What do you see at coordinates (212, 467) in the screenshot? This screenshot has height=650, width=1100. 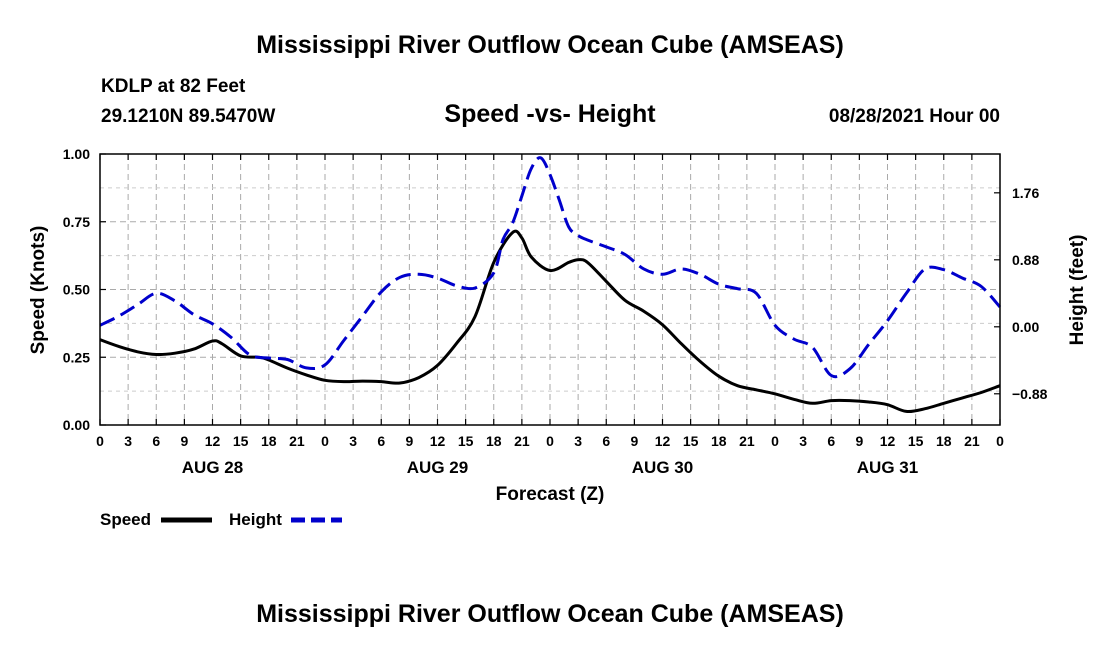 I see `x-date-label: AUG 28` at bounding box center [212, 467].